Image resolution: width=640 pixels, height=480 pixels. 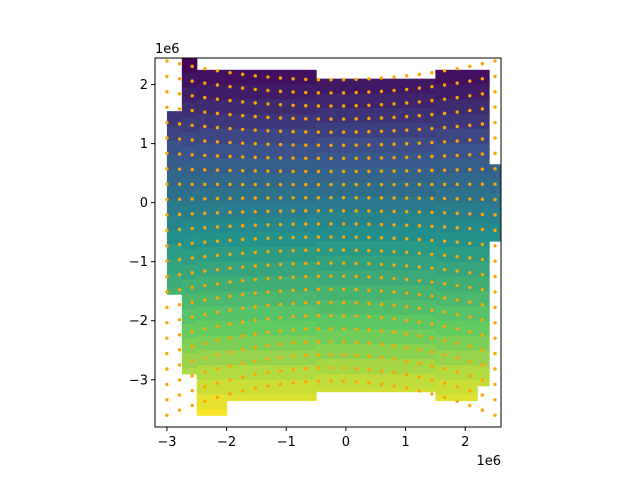 I want to click on x-tick-label: −1, so click(x=286, y=442).